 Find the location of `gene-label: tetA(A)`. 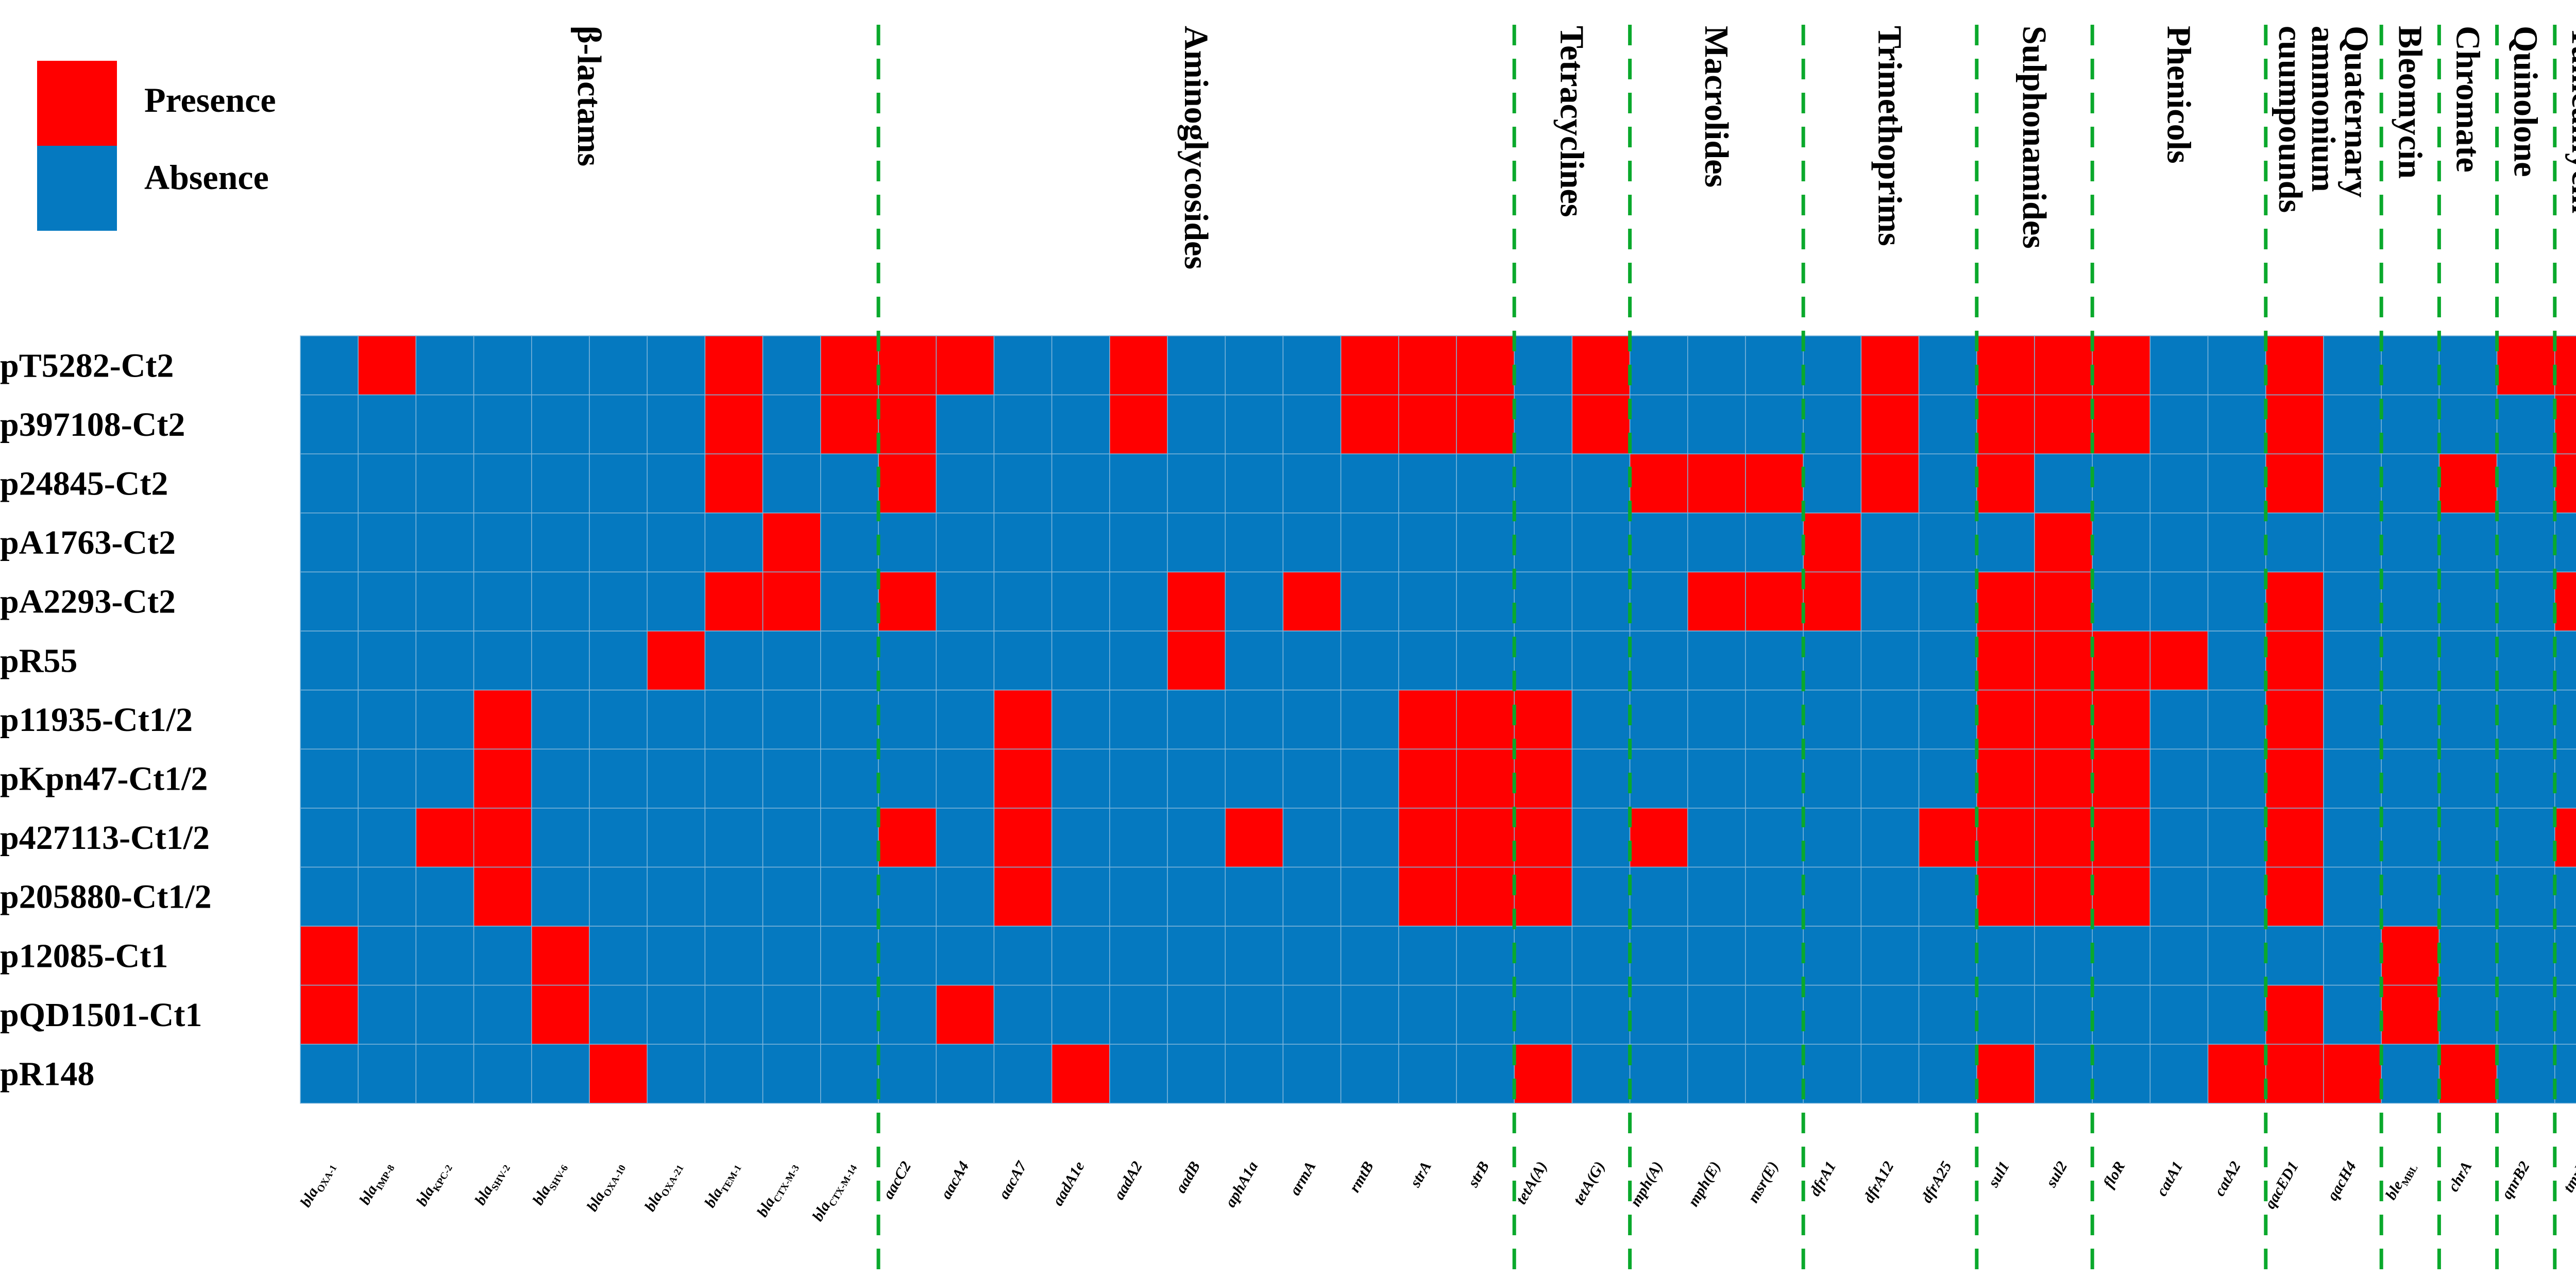

gene-label: tetA(A) is located at coordinates (1532, 1182).